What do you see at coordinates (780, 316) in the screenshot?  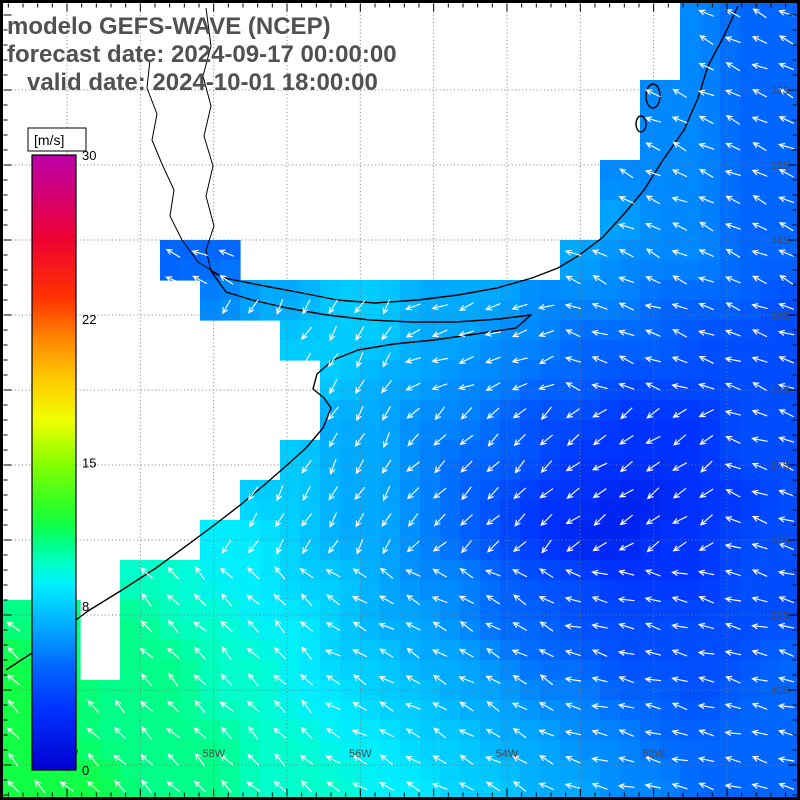 I see `lat-label: 35S` at bounding box center [780, 316].